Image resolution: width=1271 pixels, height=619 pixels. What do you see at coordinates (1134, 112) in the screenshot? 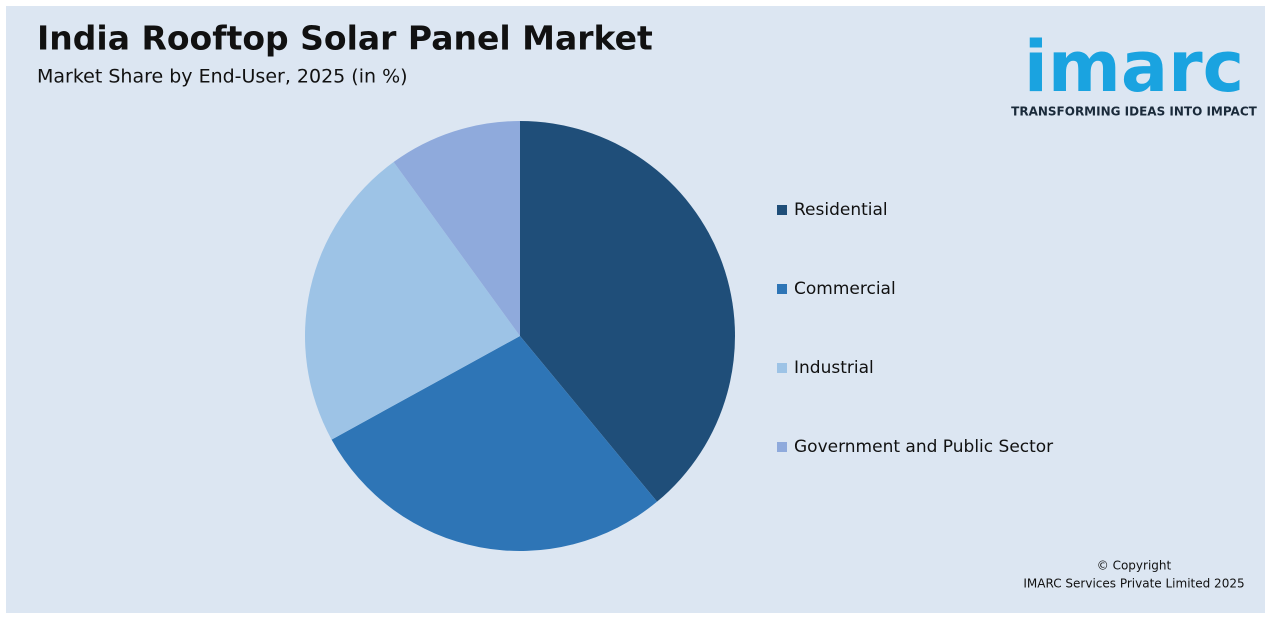
I see `logo-tagline: TRANSFORMING IDEAS INTO IMPACT` at bounding box center [1134, 112].